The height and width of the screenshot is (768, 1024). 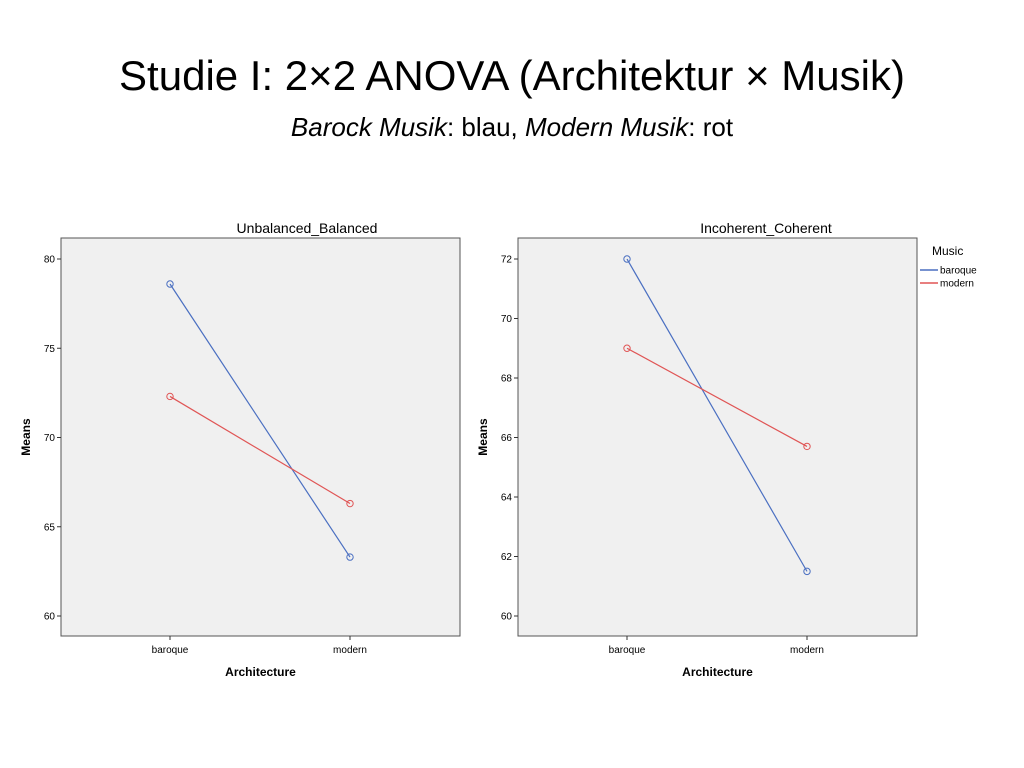 What do you see at coordinates (717, 672) in the screenshot?
I see `x-axis-title-2: Architecture` at bounding box center [717, 672].